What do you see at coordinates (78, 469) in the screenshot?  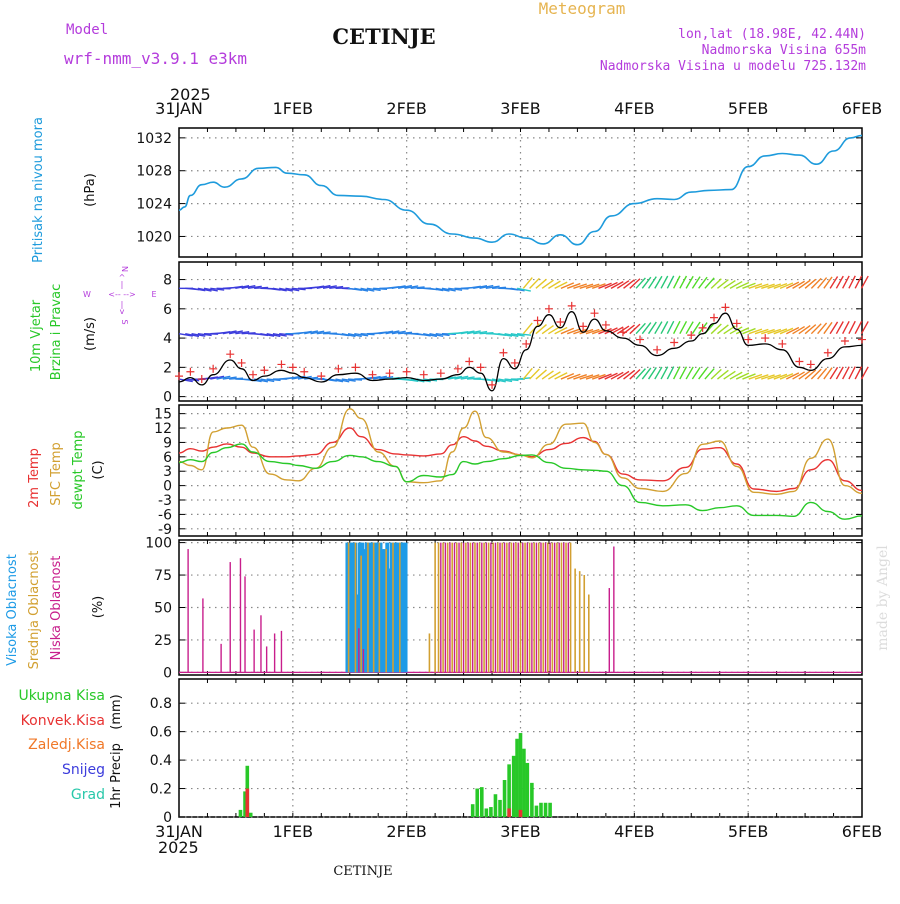 I see `temp-dew-label: dewpt Temp` at bounding box center [78, 469].